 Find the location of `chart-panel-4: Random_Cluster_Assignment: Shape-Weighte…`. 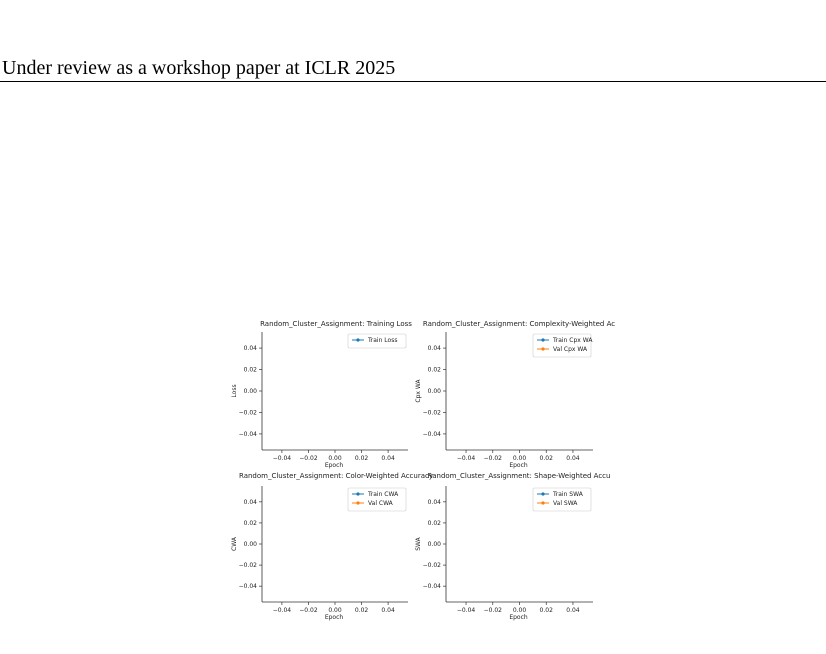

chart-panel-4: Random_Cluster_Assignment: Shape-Weighte… is located at coordinates (512, 546).